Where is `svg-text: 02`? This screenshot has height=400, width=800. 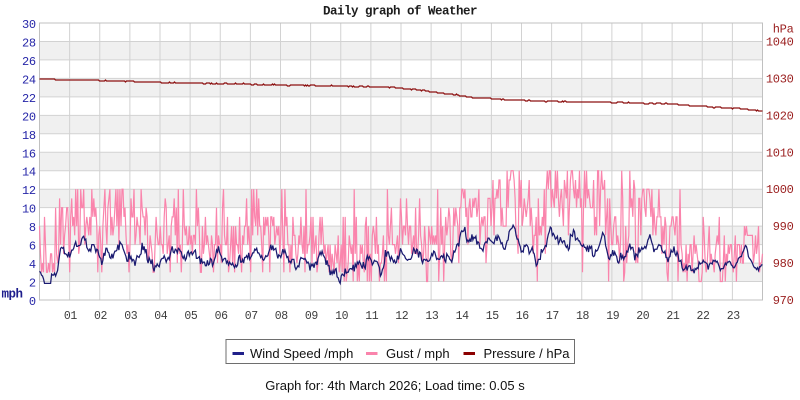 svg-text: 02 is located at coordinates (101, 316).